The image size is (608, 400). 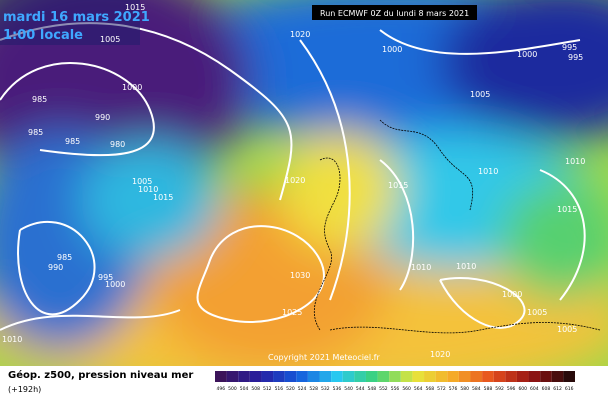 What do you see at coordinates (348, 389) in the screenshot?
I see `scale-label: 540` at bounding box center [348, 389].